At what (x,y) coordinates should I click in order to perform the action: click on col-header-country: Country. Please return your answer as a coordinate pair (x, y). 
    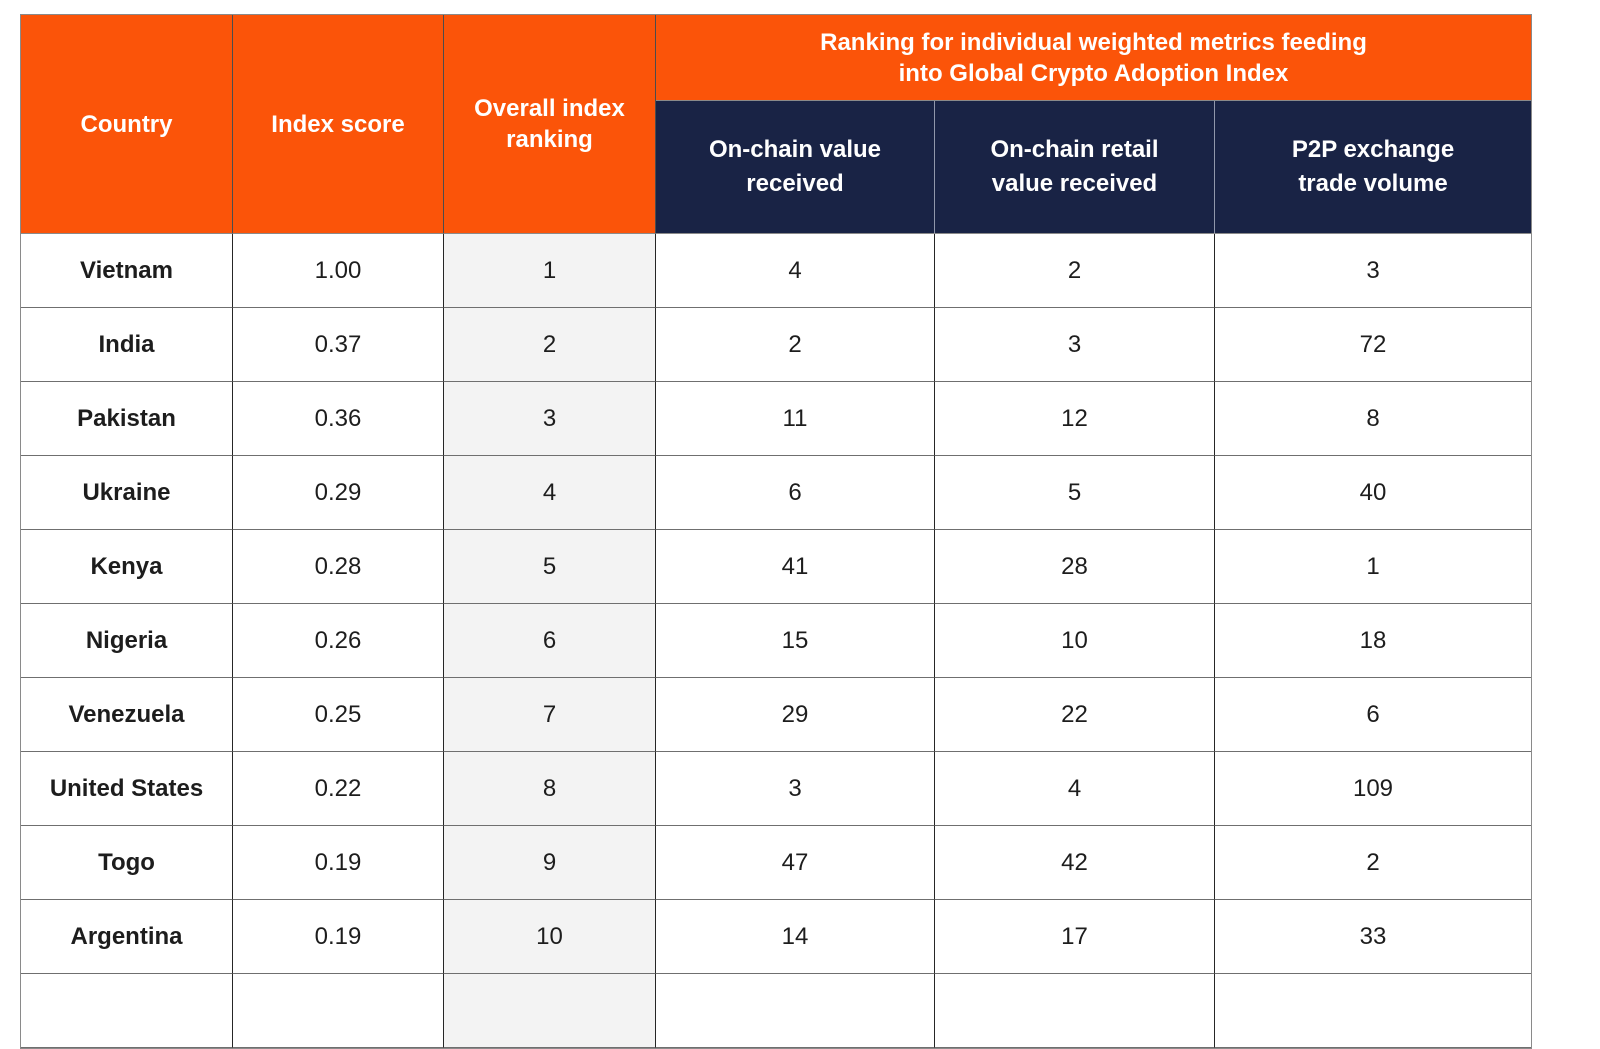
    Looking at the image, I should click on (127, 124).